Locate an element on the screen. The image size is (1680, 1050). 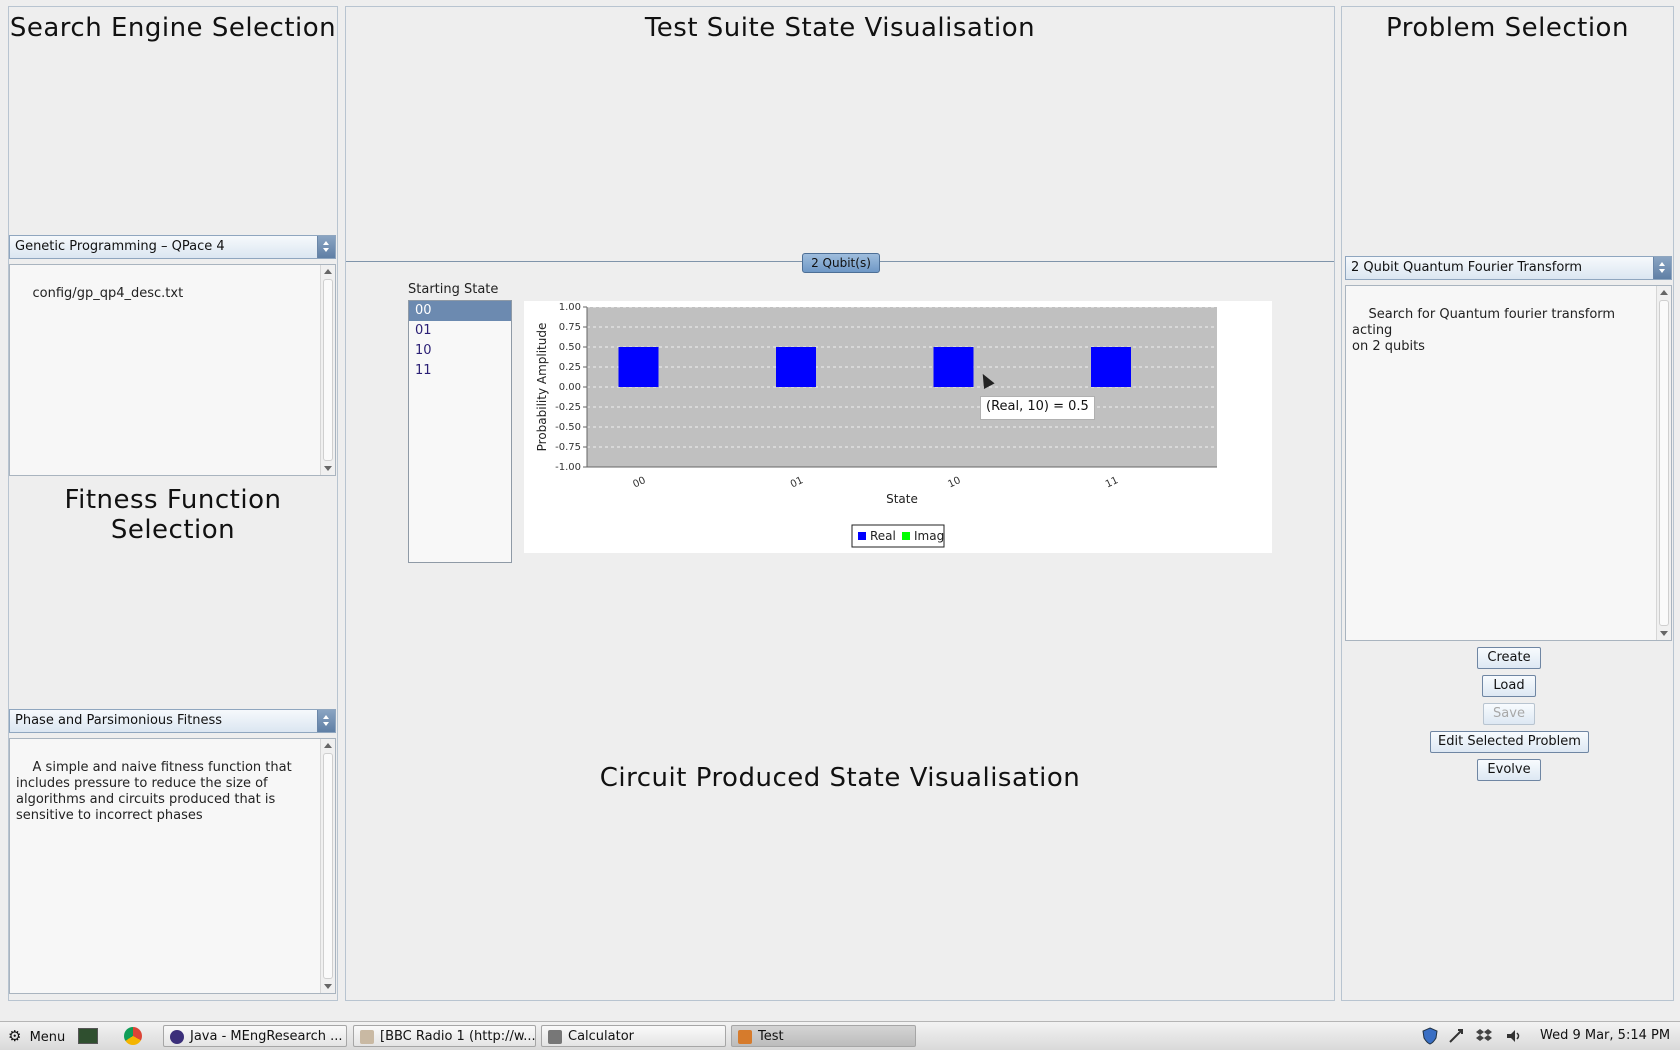
task-label: Calculator is located at coordinates (601, 1036).